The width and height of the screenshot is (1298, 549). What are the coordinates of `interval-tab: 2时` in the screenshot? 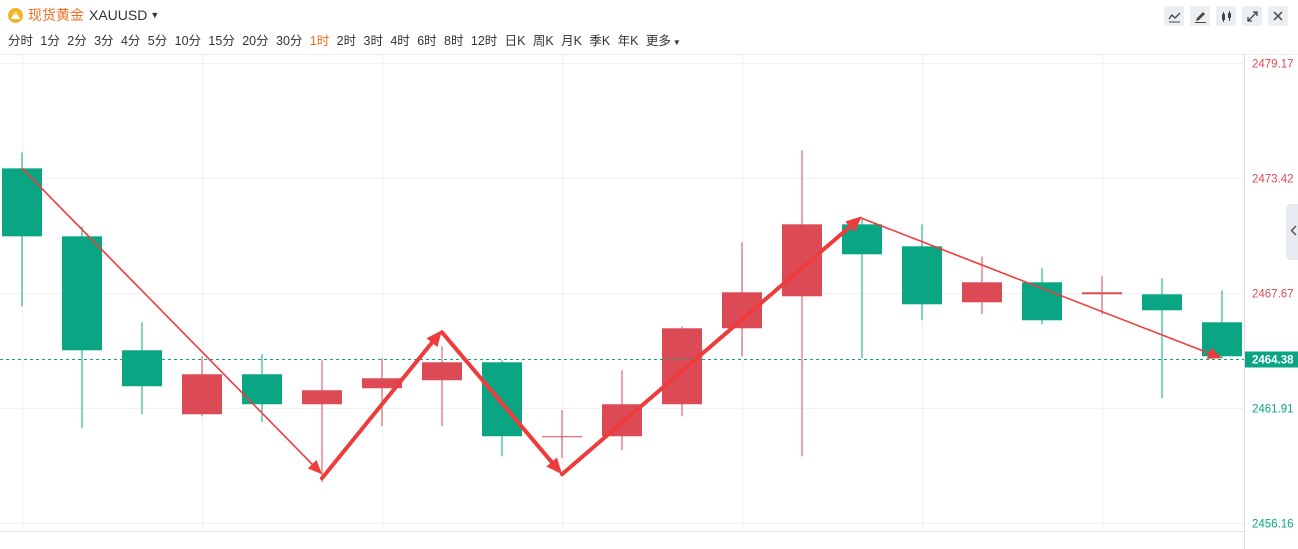 It's located at (346, 40).